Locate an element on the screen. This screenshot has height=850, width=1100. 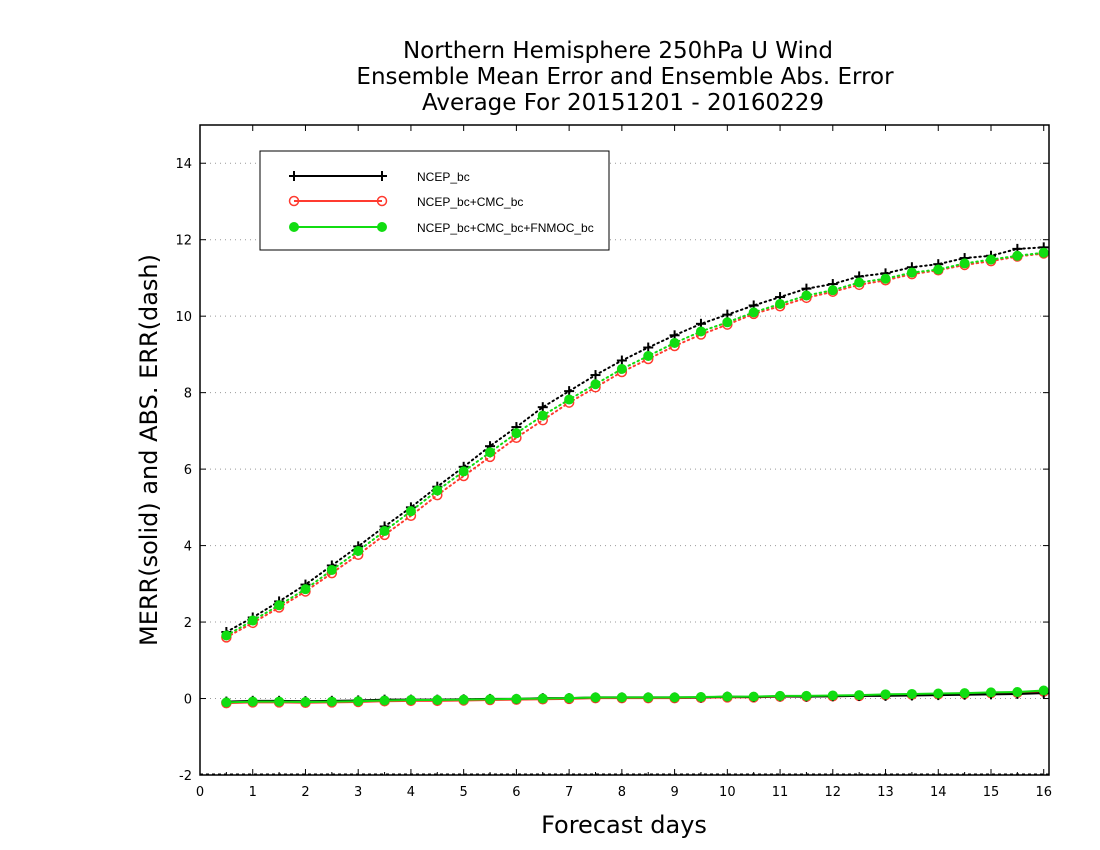
y-tick-label: 2 is located at coordinates (188, 623).